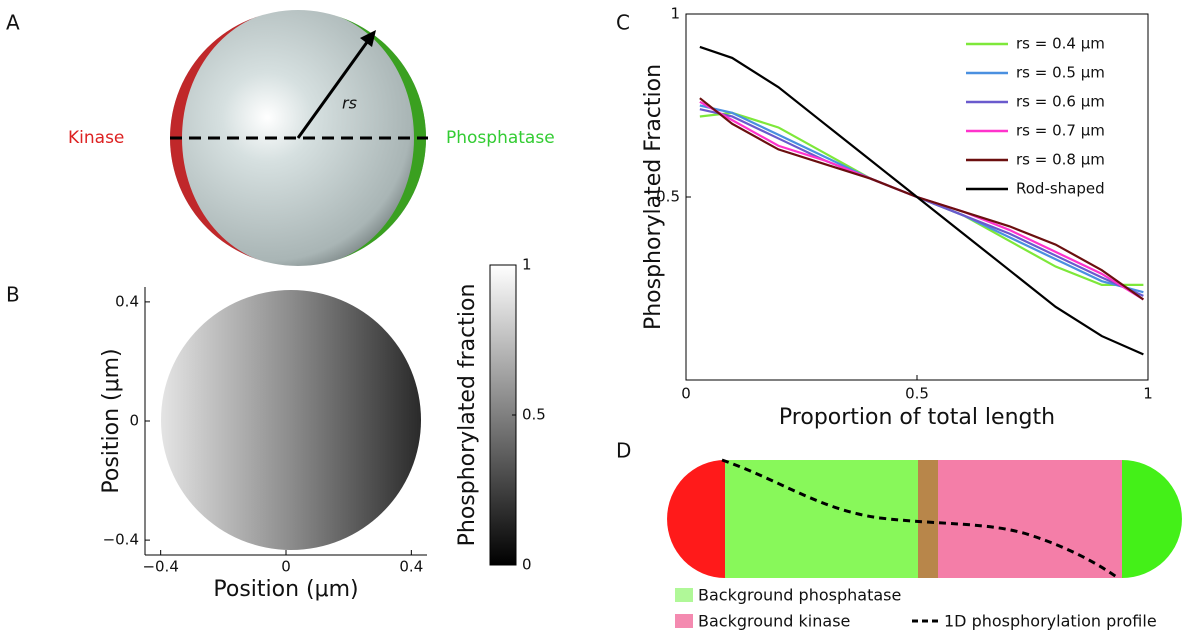 The width and height of the screenshot is (1200, 638). Describe the element at coordinates (1060, 131) in the screenshot. I see `legend-label: rs = 0.7 μm` at that location.